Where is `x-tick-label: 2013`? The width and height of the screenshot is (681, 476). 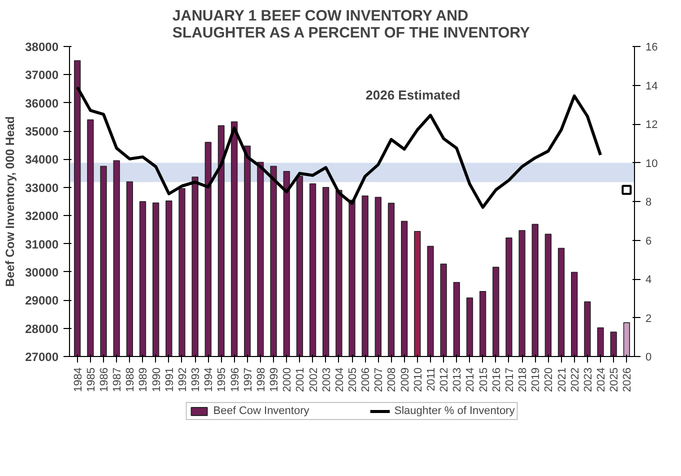
x-tick-label: 2013 is located at coordinates (458, 379).